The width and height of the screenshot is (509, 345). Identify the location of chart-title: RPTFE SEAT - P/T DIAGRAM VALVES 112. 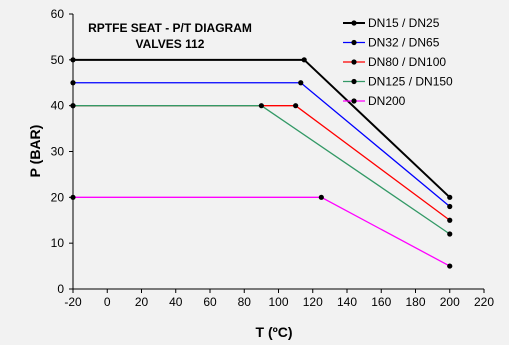
(170, 36).